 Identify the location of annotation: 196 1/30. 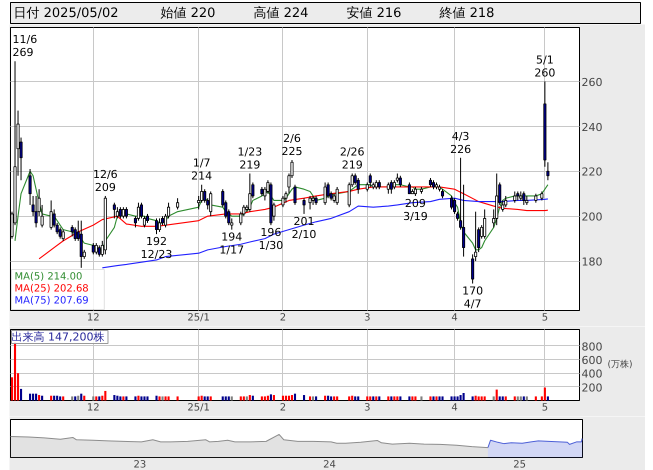
(271, 239).